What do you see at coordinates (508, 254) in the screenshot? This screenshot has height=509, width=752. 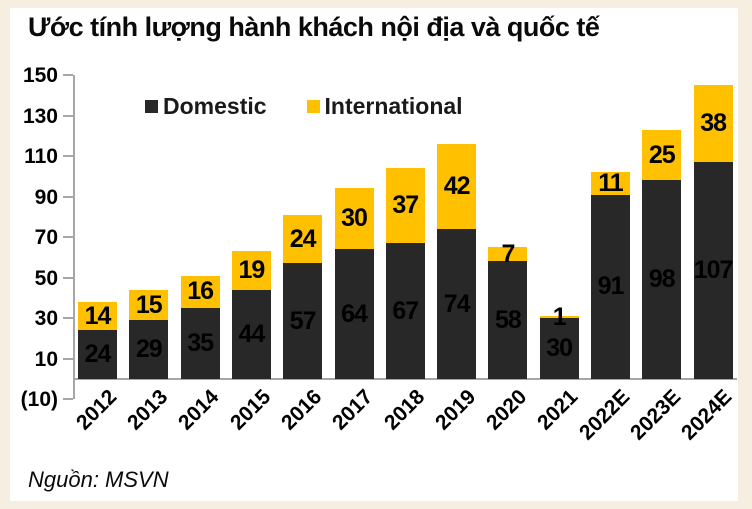 I see `bar-segment-international-2020` at bounding box center [508, 254].